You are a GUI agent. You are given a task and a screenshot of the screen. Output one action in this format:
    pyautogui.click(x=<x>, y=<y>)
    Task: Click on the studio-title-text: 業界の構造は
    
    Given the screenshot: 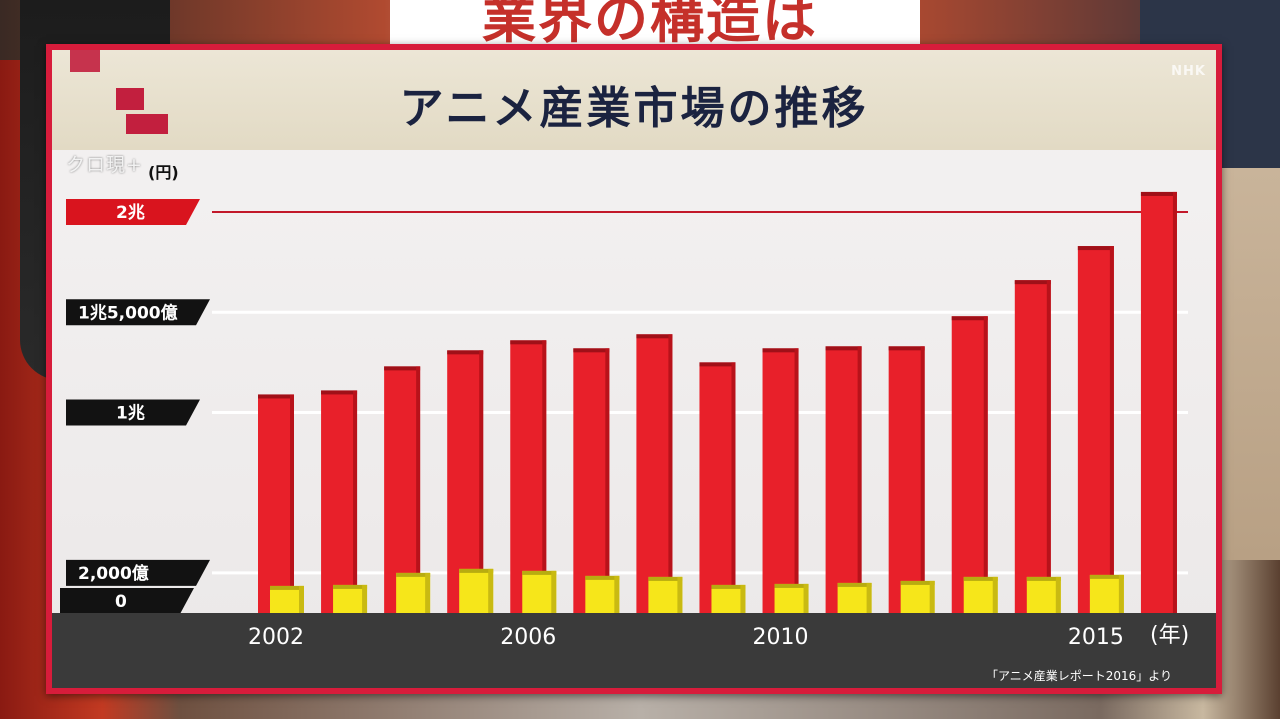 What is the action you would take?
    pyautogui.click(x=650, y=25)
    